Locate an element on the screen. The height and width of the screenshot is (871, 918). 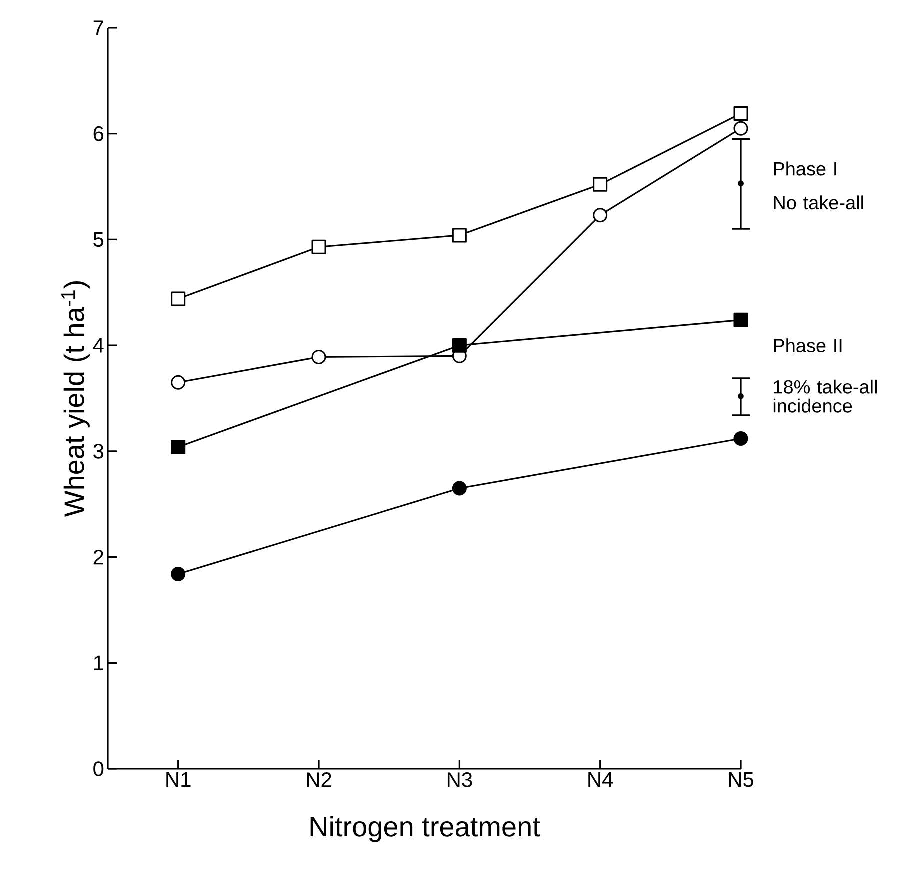
y-tick-label: 2 is located at coordinates (99, 557).